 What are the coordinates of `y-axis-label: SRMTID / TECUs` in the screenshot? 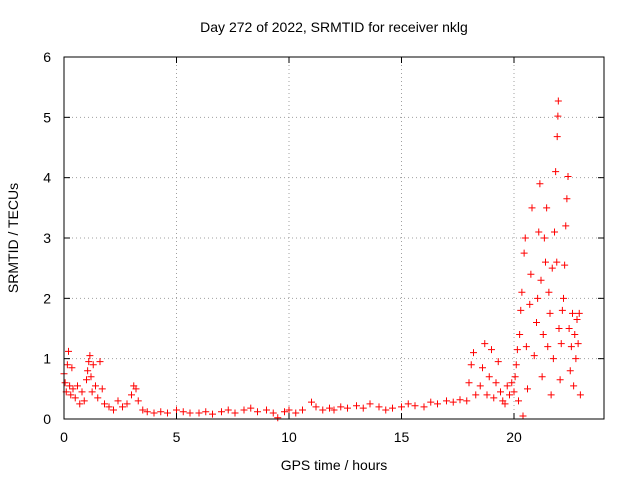 It's located at (13, 238).